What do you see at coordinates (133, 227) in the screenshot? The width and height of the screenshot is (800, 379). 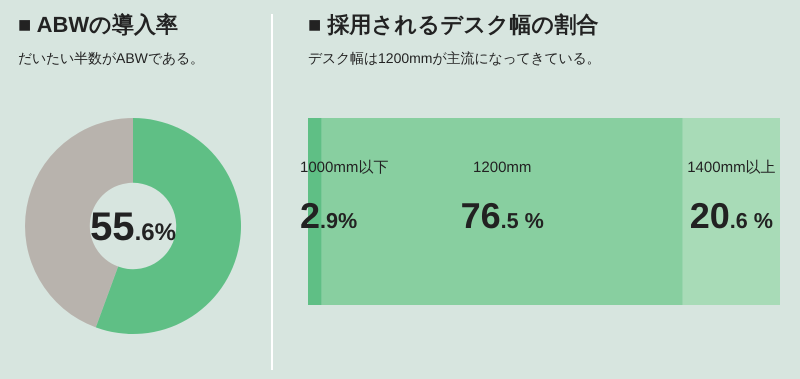 I see `data-label: 55.6%` at bounding box center [133, 227].